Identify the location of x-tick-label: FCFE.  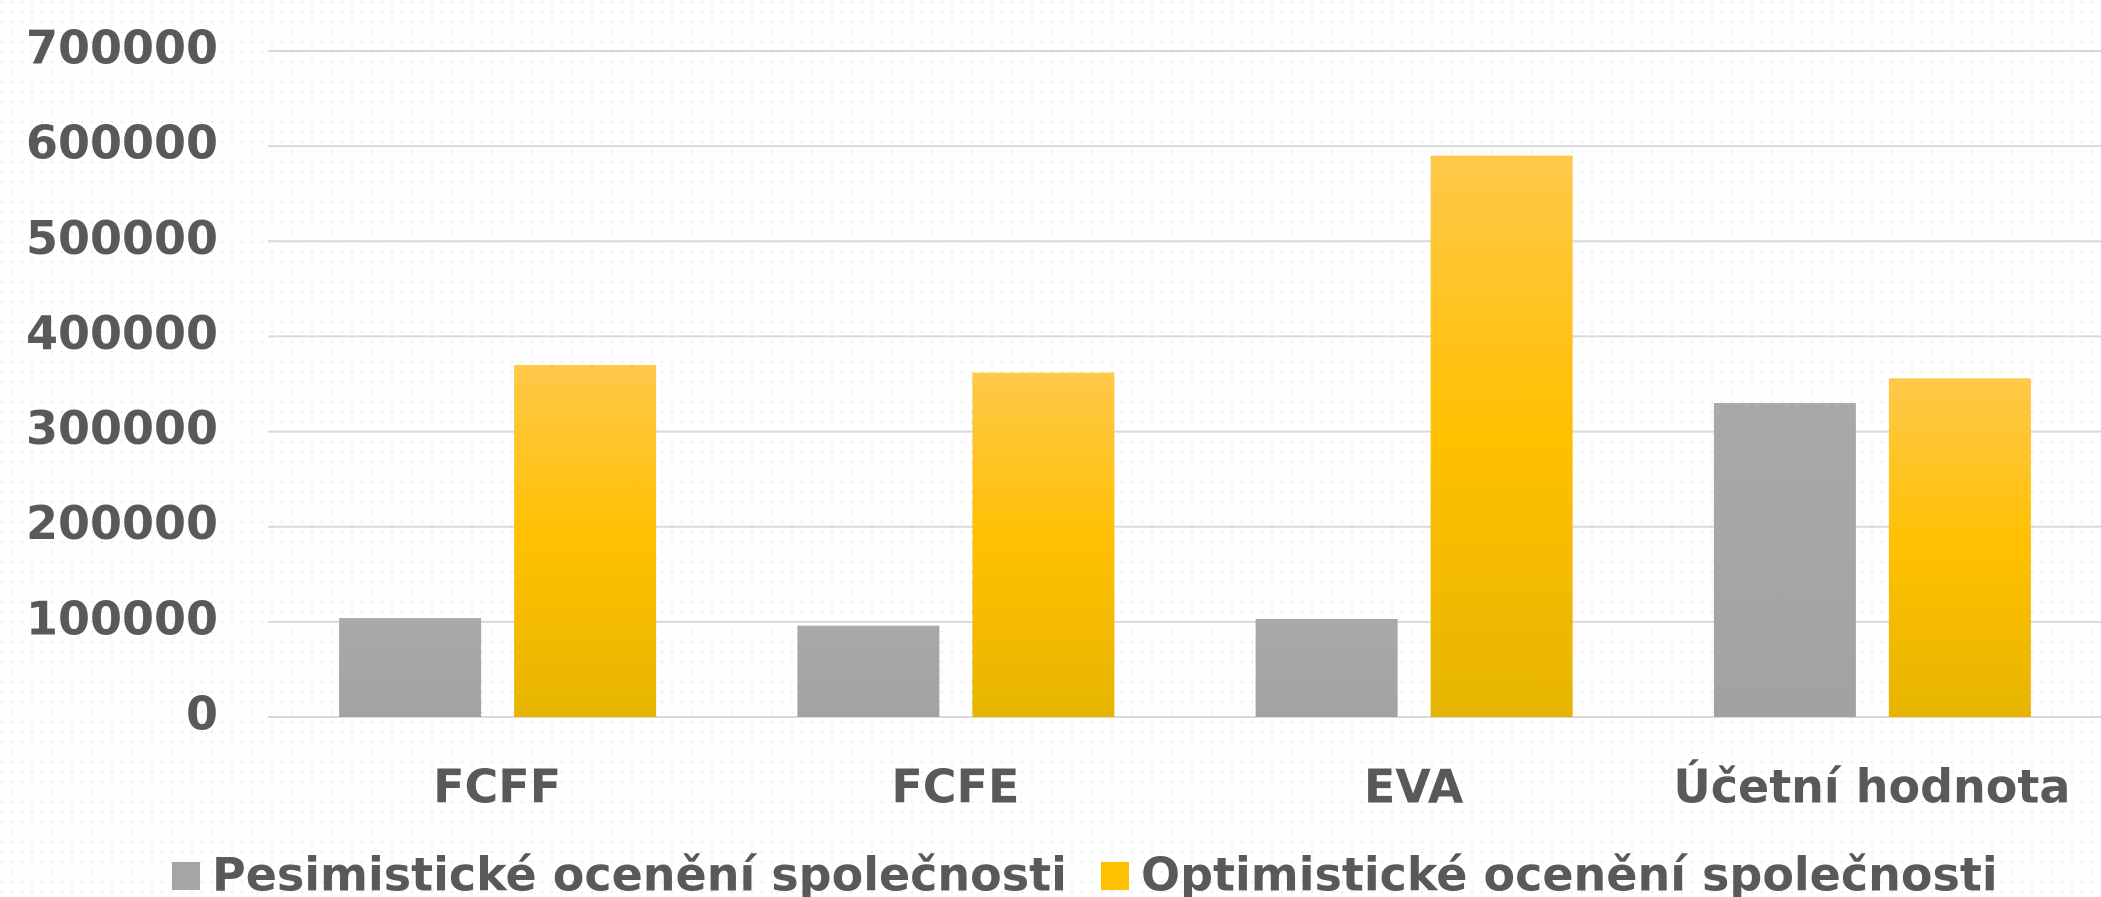
(955, 787).